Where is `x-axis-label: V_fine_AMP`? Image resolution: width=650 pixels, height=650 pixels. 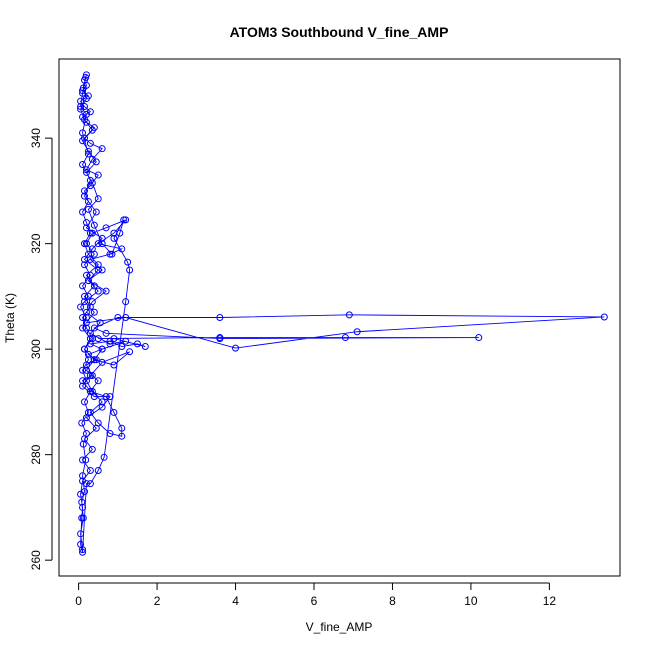 x-axis-label: V_fine_AMP is located at coordinates (339, 627).